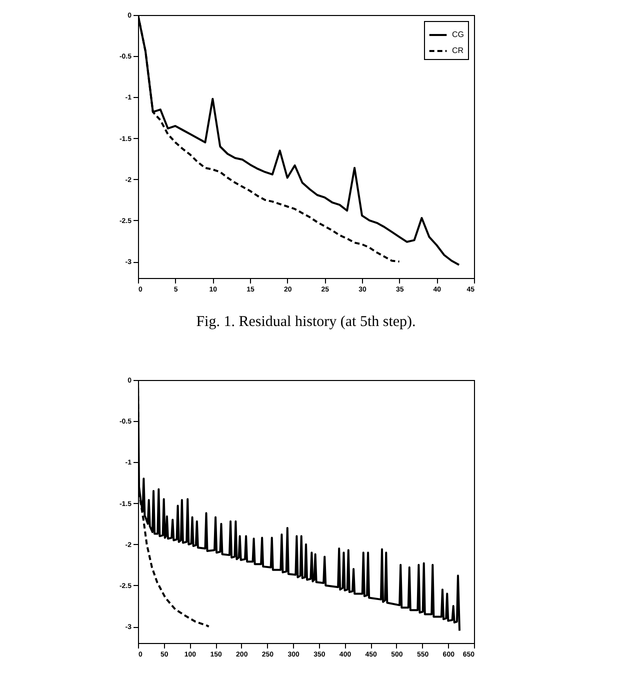 This screenshot has width=640, height=687. Describe the element at coordinates (458, 34) in the screenshot. I see `legend-label: CG` at that location.